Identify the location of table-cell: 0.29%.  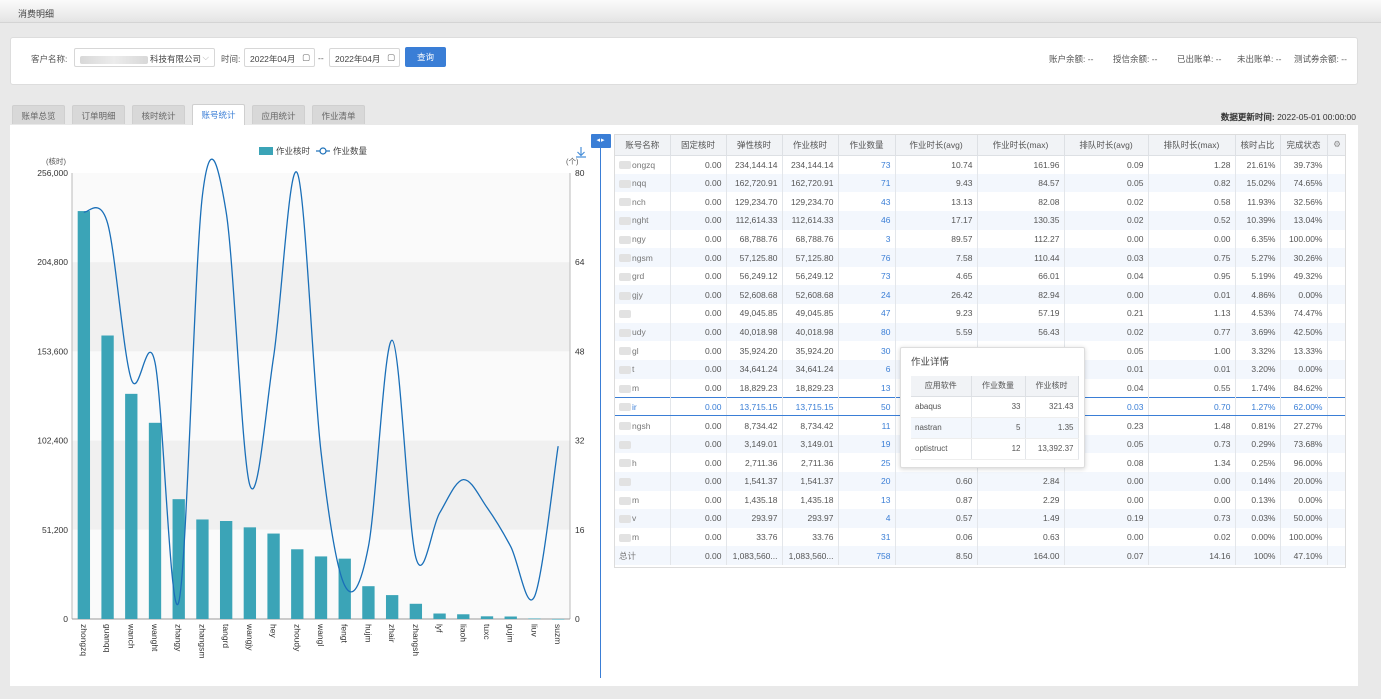
(1258, 444).